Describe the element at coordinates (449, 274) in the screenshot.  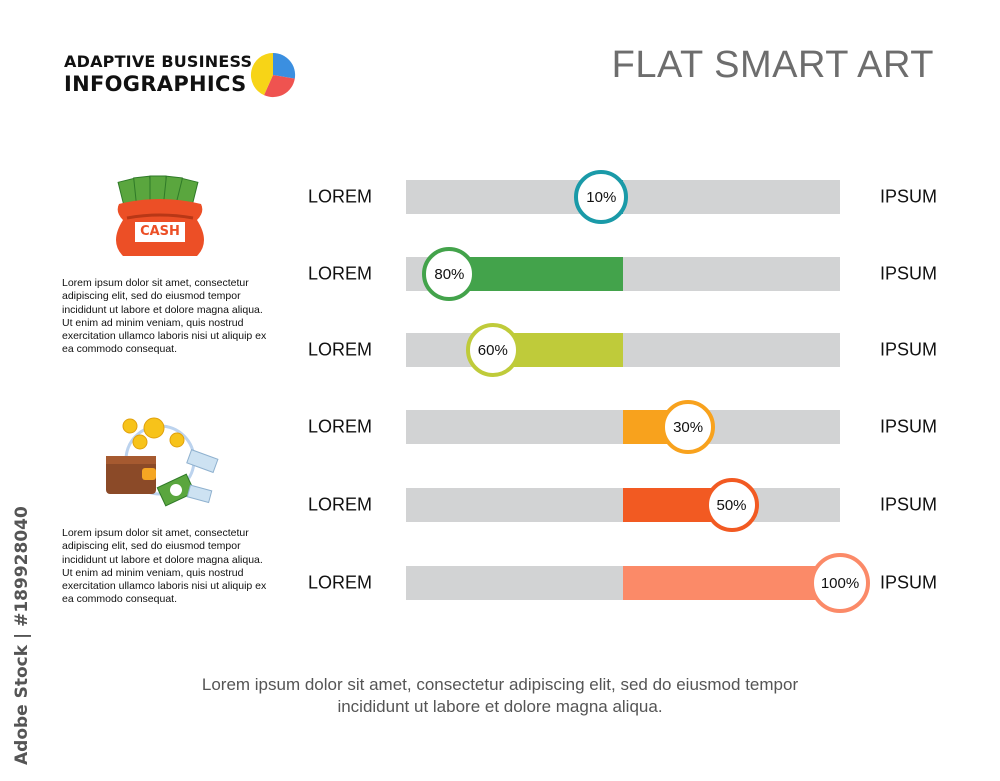
I see `value-marker: 80%` at that location.